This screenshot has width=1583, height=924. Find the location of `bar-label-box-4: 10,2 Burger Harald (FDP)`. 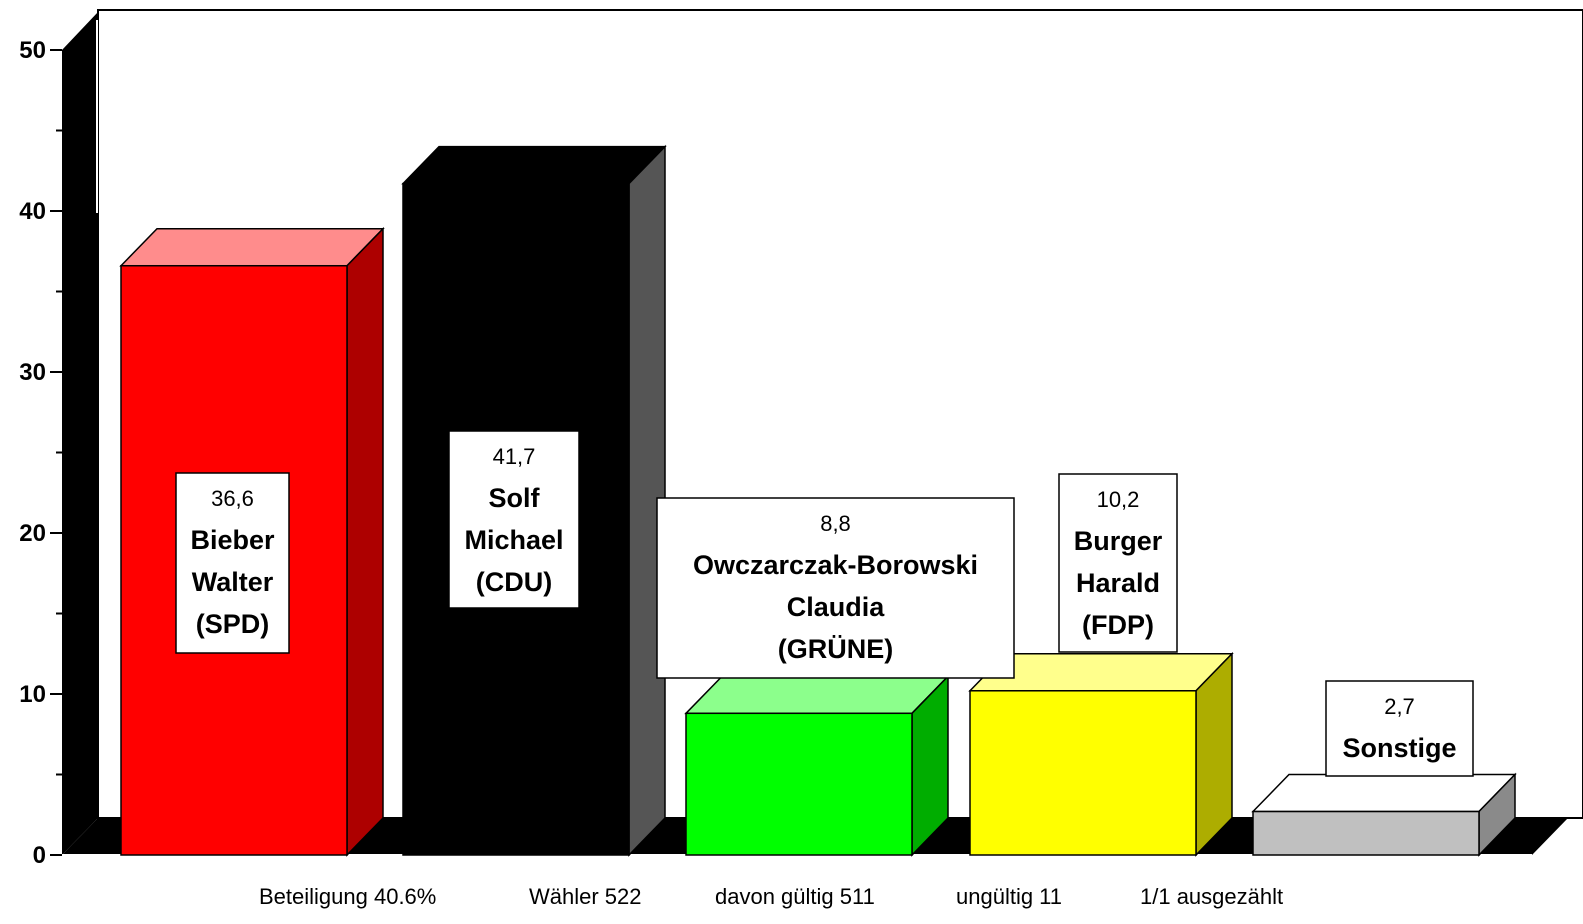

bar-label-box-4: 10,2 Burger Harald (FDP) is located at coordinates (1118, 563).